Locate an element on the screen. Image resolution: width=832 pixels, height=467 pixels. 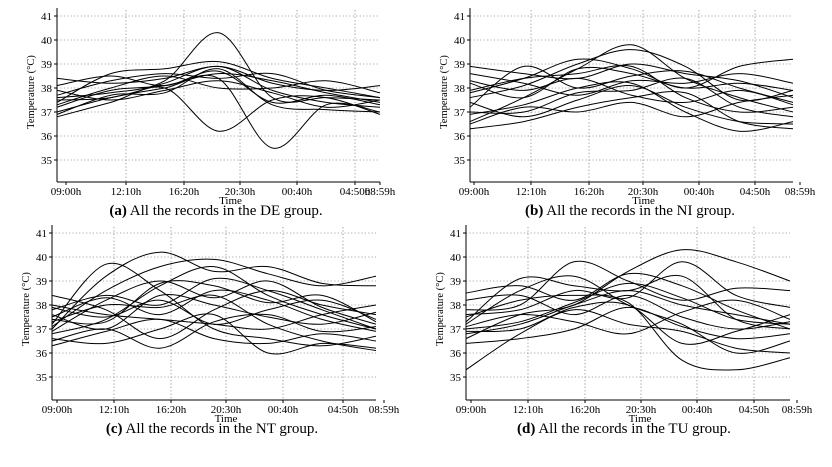
series-line-nt-rec02 is located at coordinates (214, 332).